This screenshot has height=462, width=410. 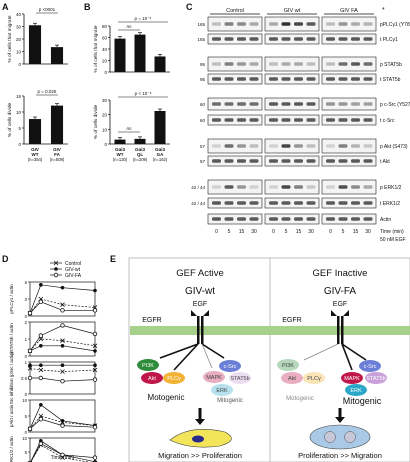 What do you see at coordinates (222, 390) in the screenshot?
I see `erk-node` at bounding box center [222, 390].